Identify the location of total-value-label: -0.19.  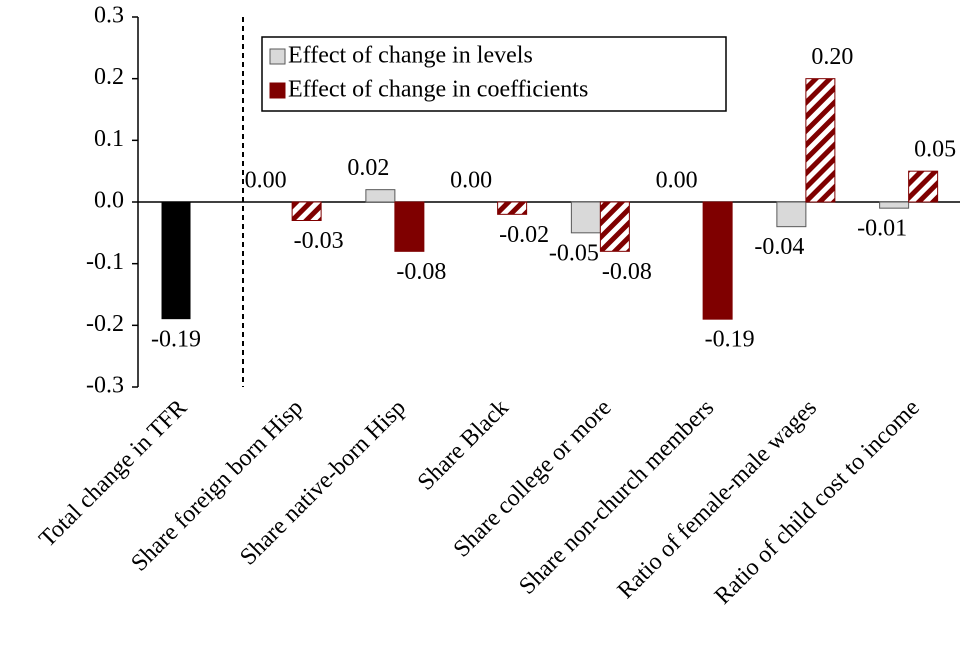
(176, 340).